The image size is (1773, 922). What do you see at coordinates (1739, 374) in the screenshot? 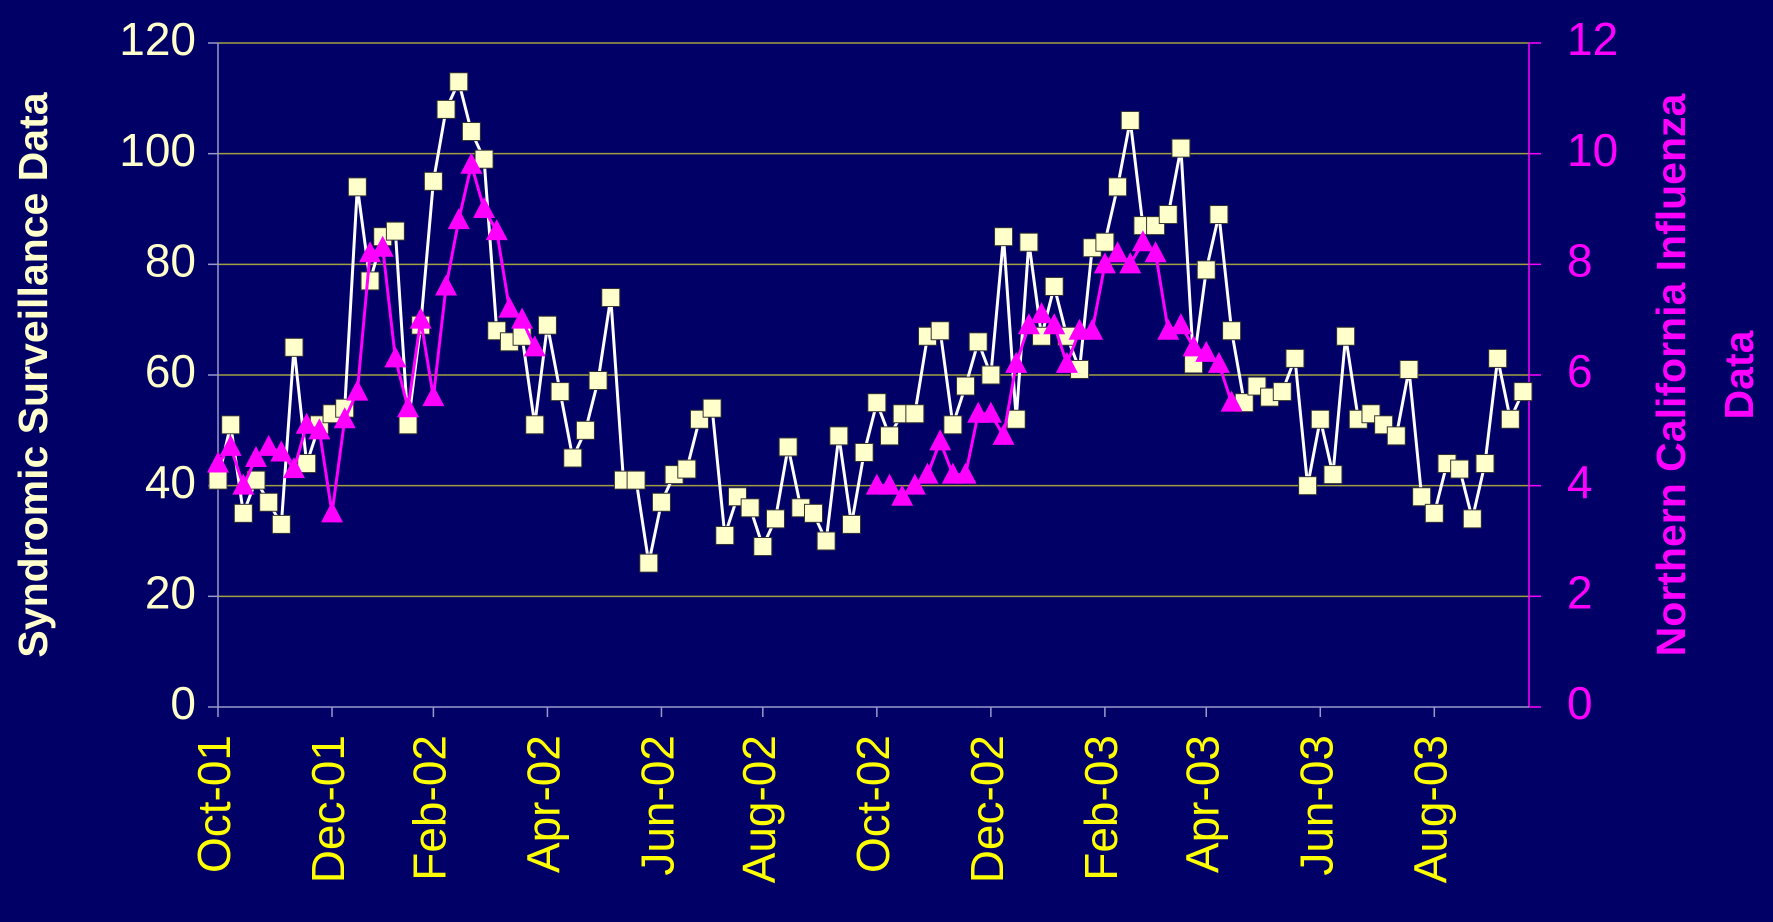
I see `y2-axis-title: Data` at bounding box center [1739, 374].